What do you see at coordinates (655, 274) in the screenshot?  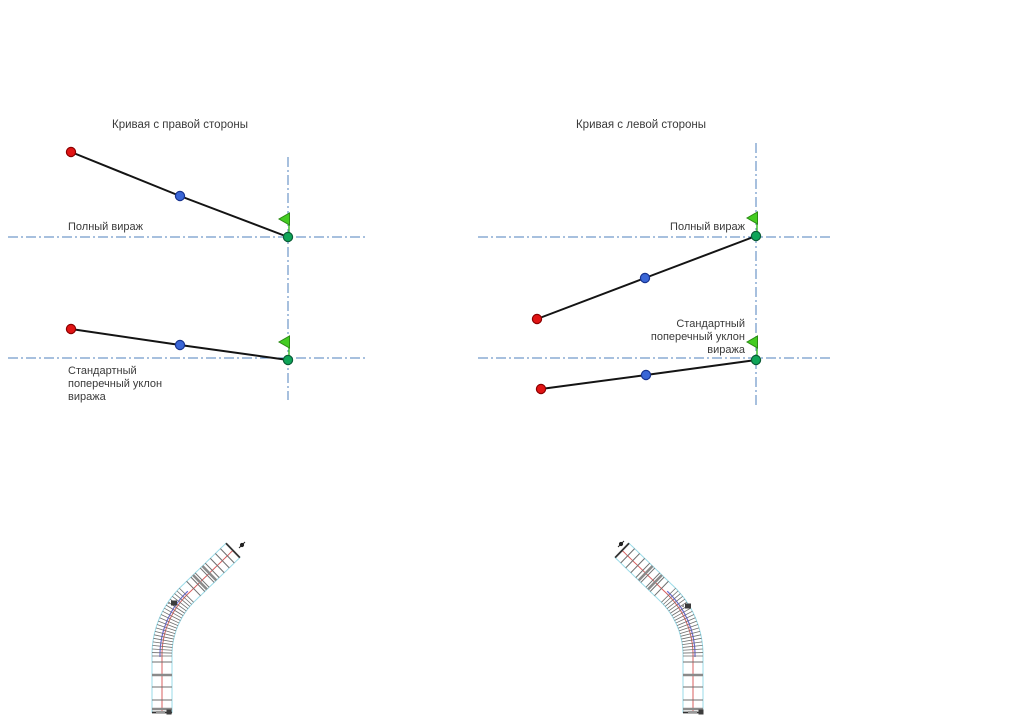 I see `panel-curve-left-side` at bounding box center [655, 274].